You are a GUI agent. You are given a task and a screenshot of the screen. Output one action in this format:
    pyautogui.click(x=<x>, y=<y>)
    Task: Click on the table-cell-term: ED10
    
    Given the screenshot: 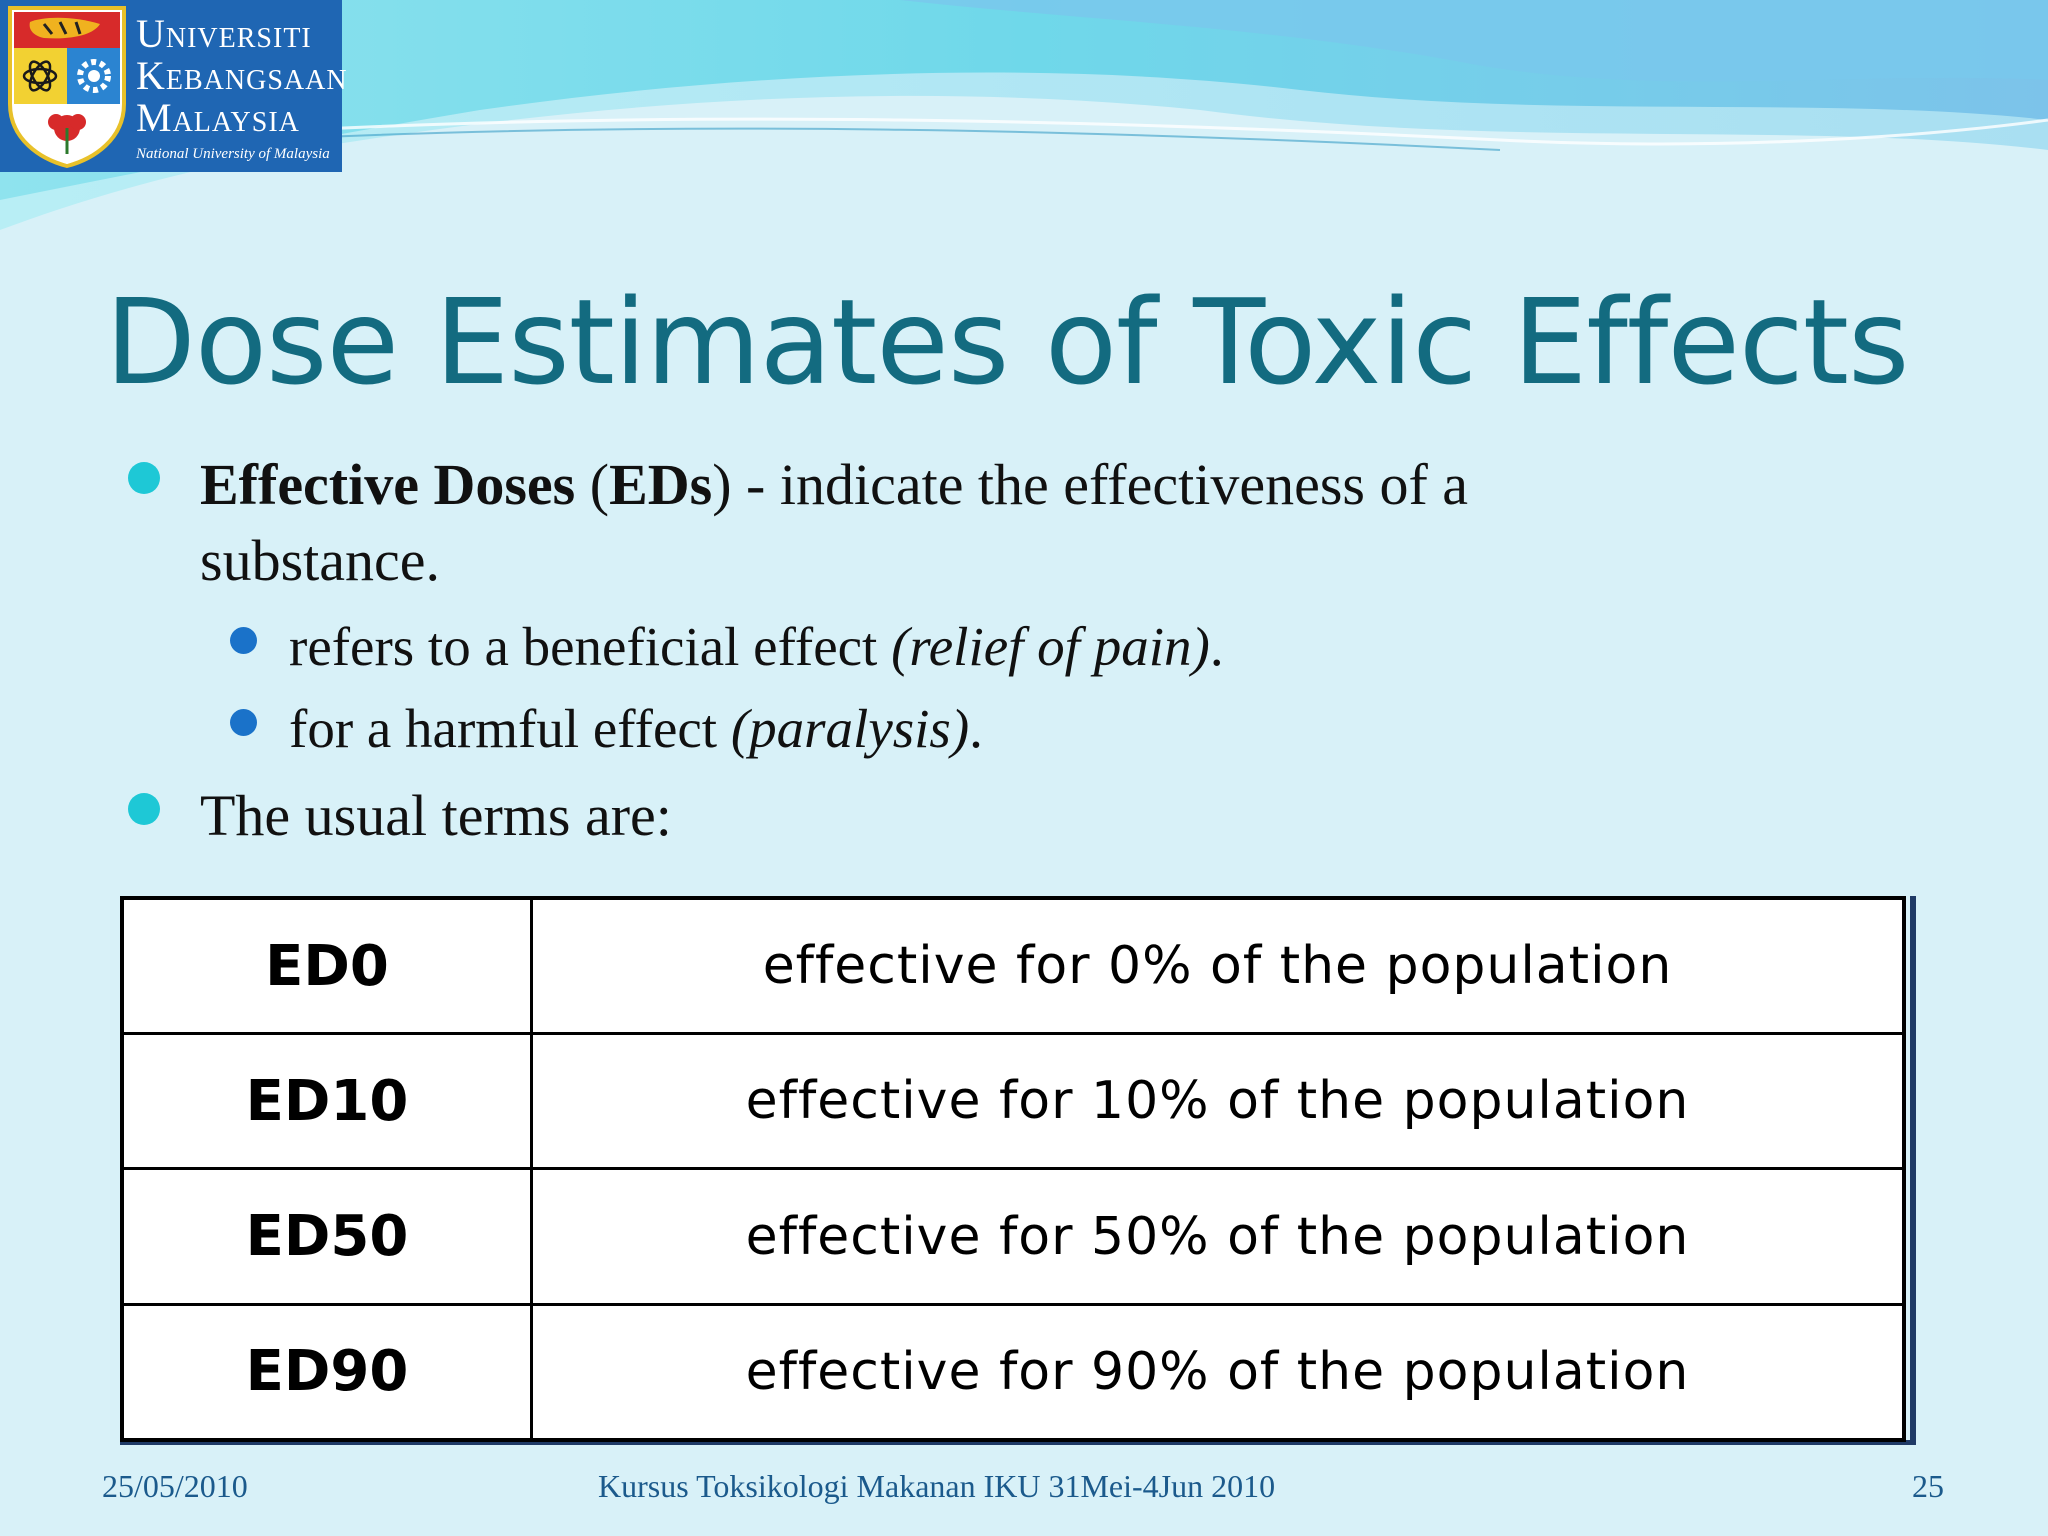 What is the action you would take?
    pyautogui.click(x=326, y=1101)
    